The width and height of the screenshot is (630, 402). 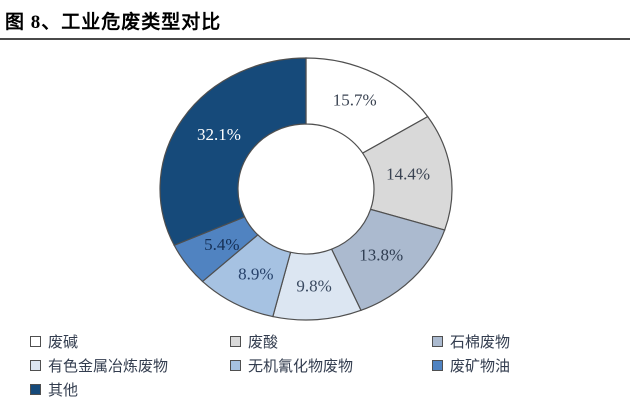 What do you see at coordinates (255, 273) in the screenshot?
I see `slice-value-label: 8.9%` at bounding box center [255, 273].